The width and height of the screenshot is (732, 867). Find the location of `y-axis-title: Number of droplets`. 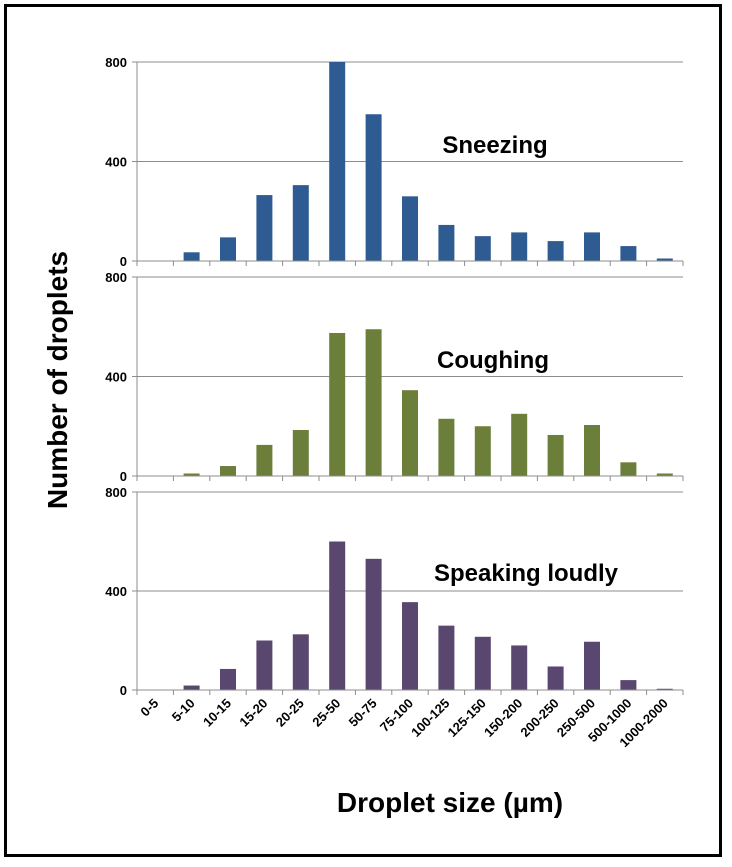

y-axis-title: Number of droplets is located at coordinates (57, 380).